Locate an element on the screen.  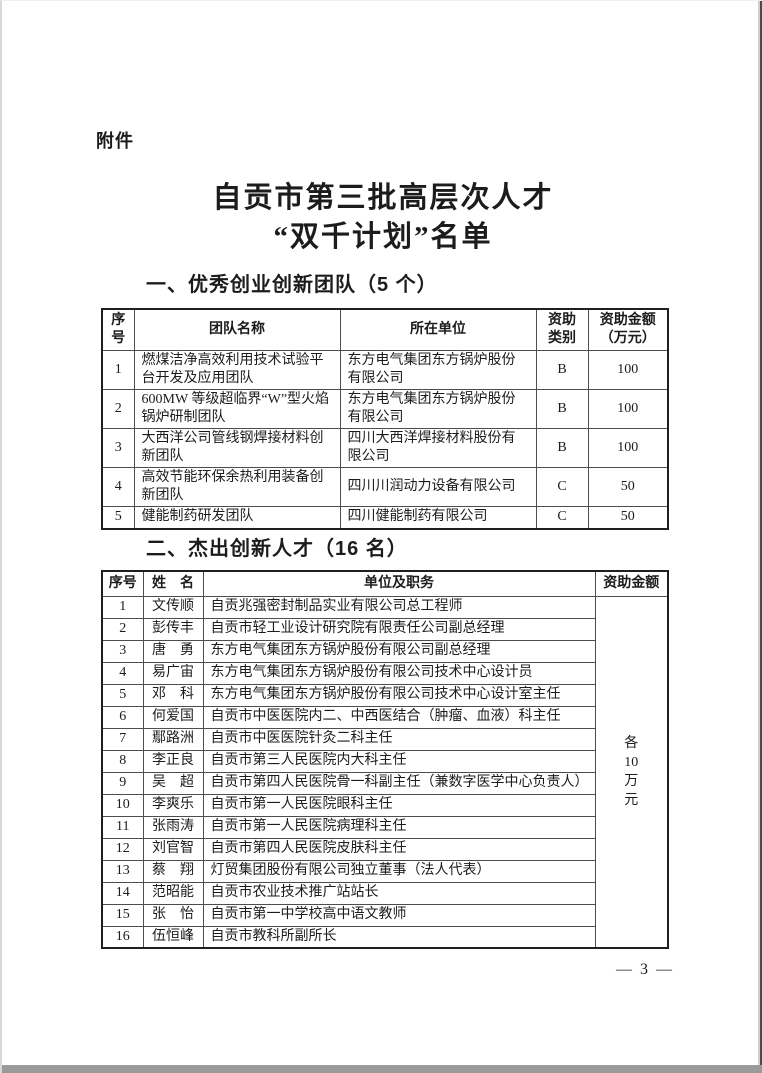
table-row: 12 刘官智 自贡市第四人民医院皮肤科主任 is located at coordinates (384, 849).